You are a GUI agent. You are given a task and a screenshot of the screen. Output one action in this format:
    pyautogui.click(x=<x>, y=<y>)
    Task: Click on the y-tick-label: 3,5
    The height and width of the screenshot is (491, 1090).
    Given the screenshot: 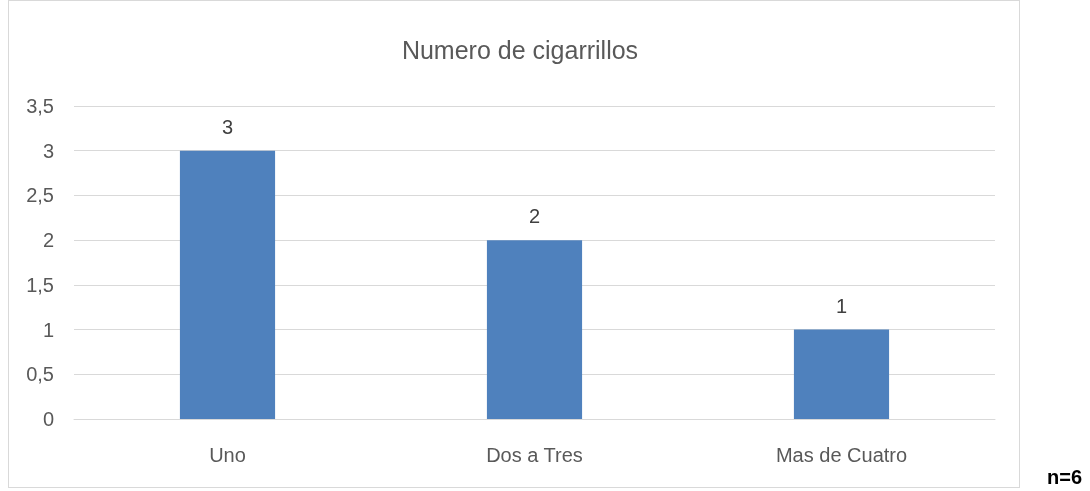 What is the action you would take?
    pyautogui.click(x=40, y=106)
    